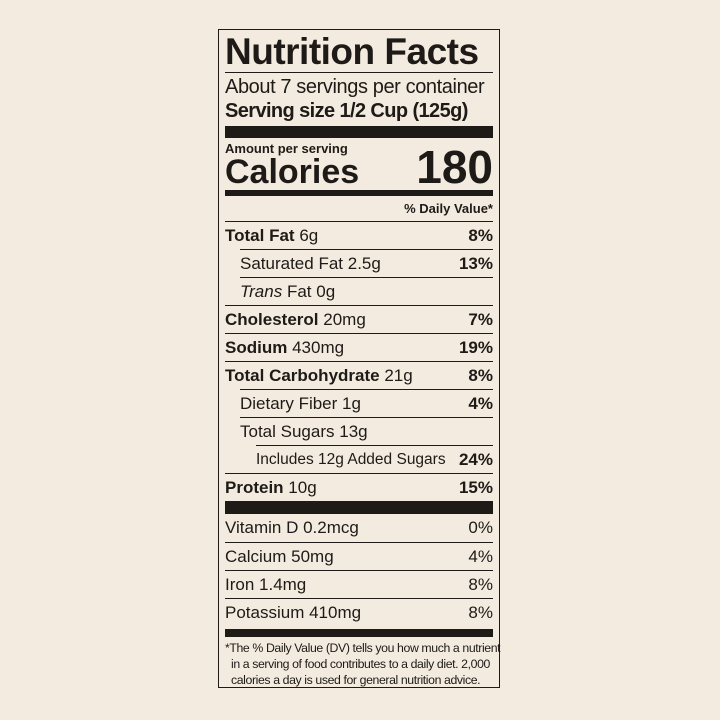  What do you see at coordinates (346, 111) in the screenshot?
I see `serving-size: Serving size 1/2 Cup (125g)` at bounding box center [346, 111].